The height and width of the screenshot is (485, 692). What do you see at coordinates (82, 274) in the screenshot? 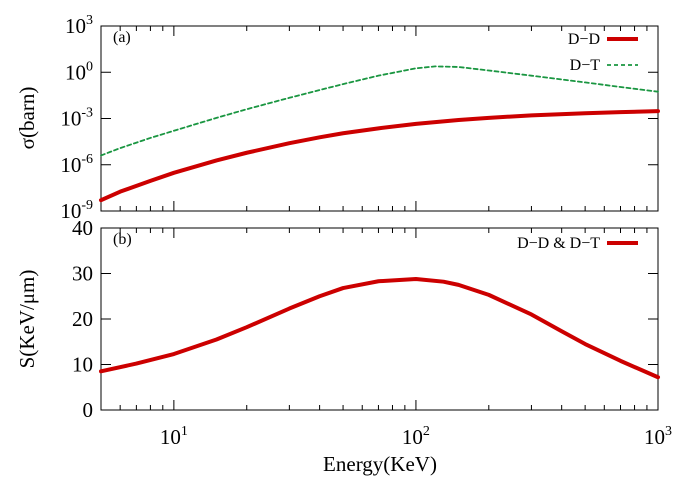
I see `y-tick-label-b: 30` at bounding box center [82, 274].